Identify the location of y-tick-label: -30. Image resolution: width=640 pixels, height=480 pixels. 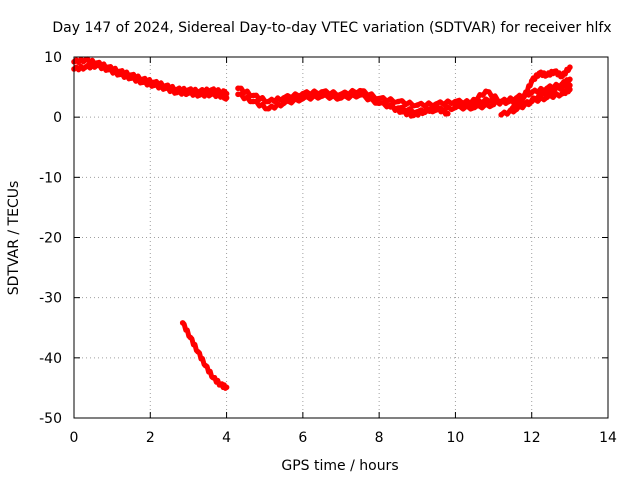
(50, 299).